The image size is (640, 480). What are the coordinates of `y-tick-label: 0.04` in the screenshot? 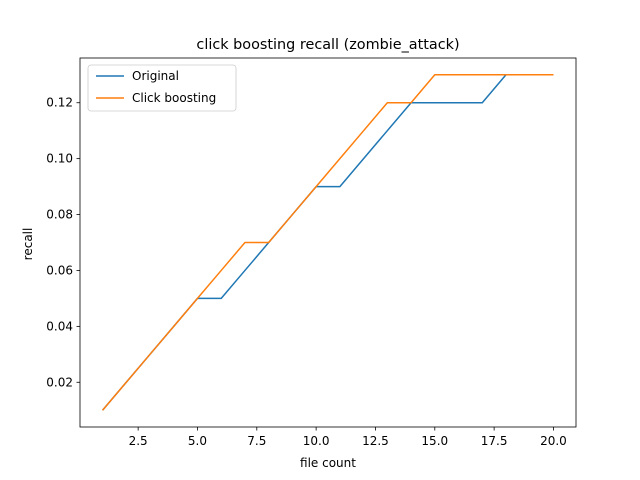 It's located at (59, 326).